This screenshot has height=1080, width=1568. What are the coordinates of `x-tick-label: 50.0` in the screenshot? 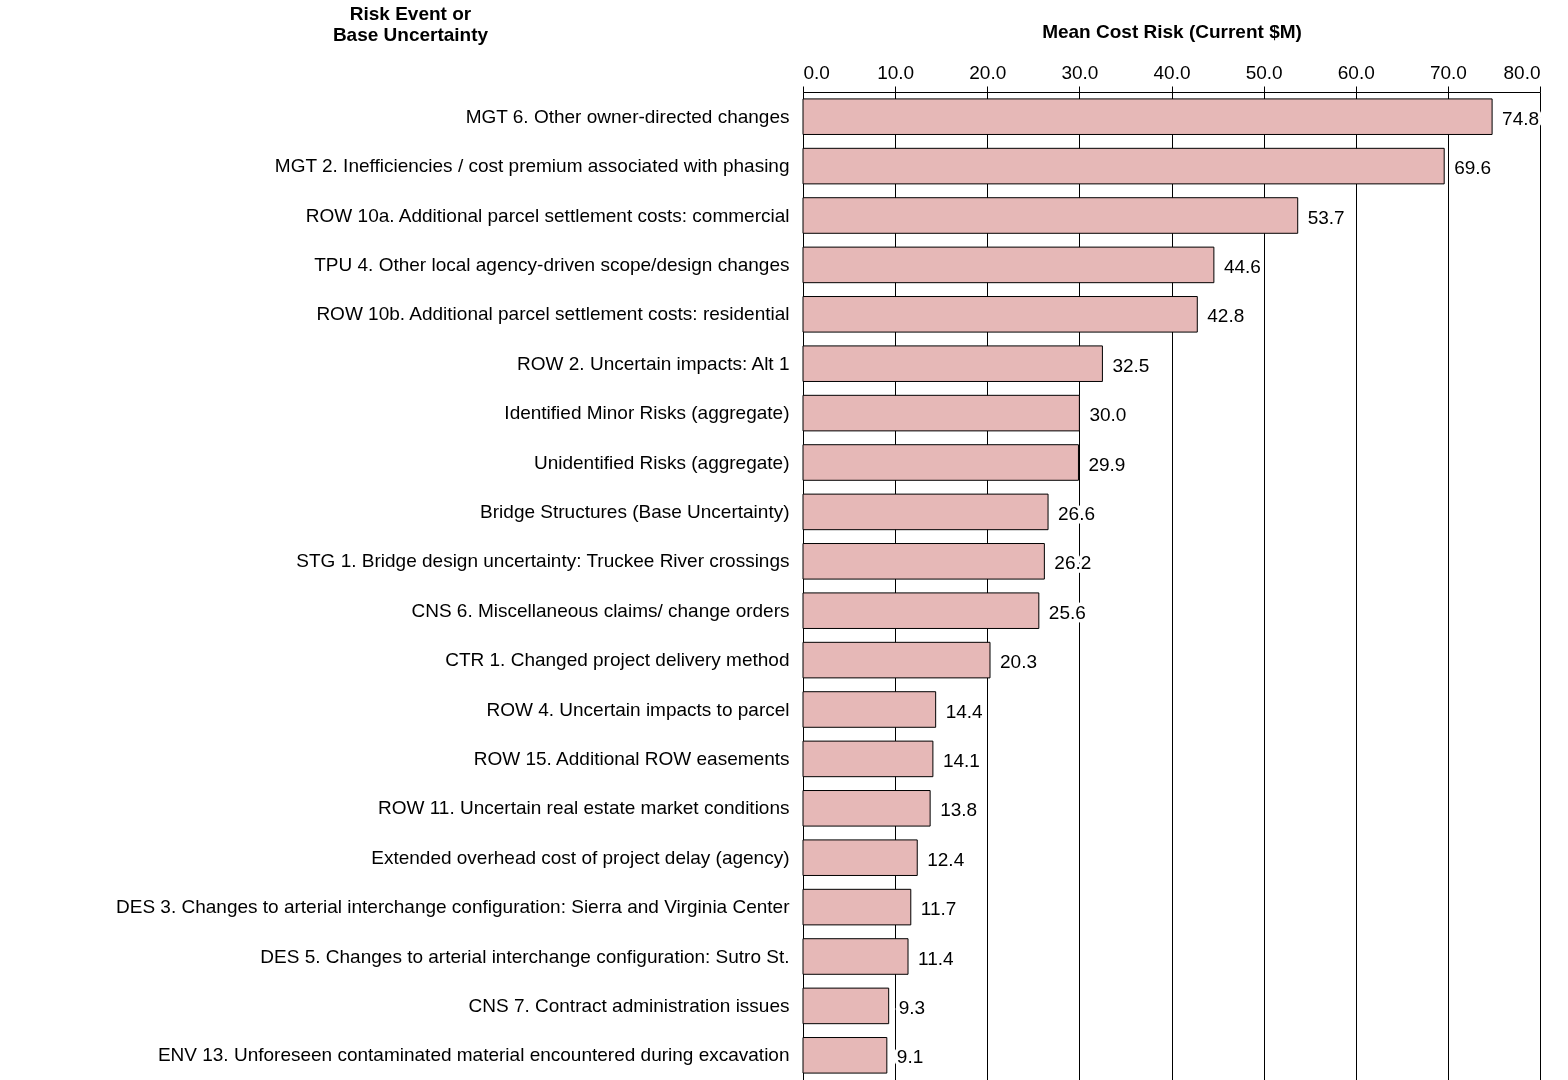 It's located at (1264, 72).